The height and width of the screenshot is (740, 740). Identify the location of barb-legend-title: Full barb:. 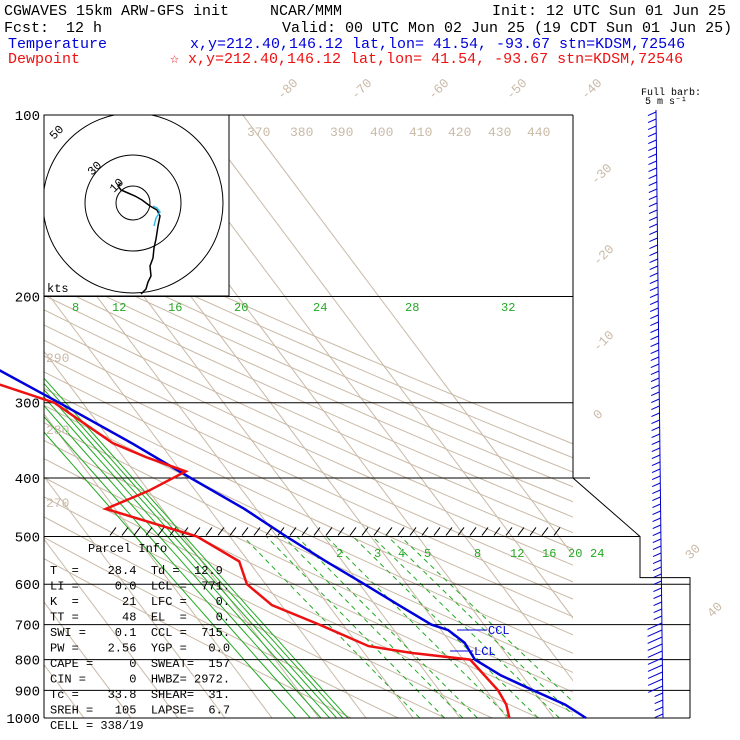
(671, 93).